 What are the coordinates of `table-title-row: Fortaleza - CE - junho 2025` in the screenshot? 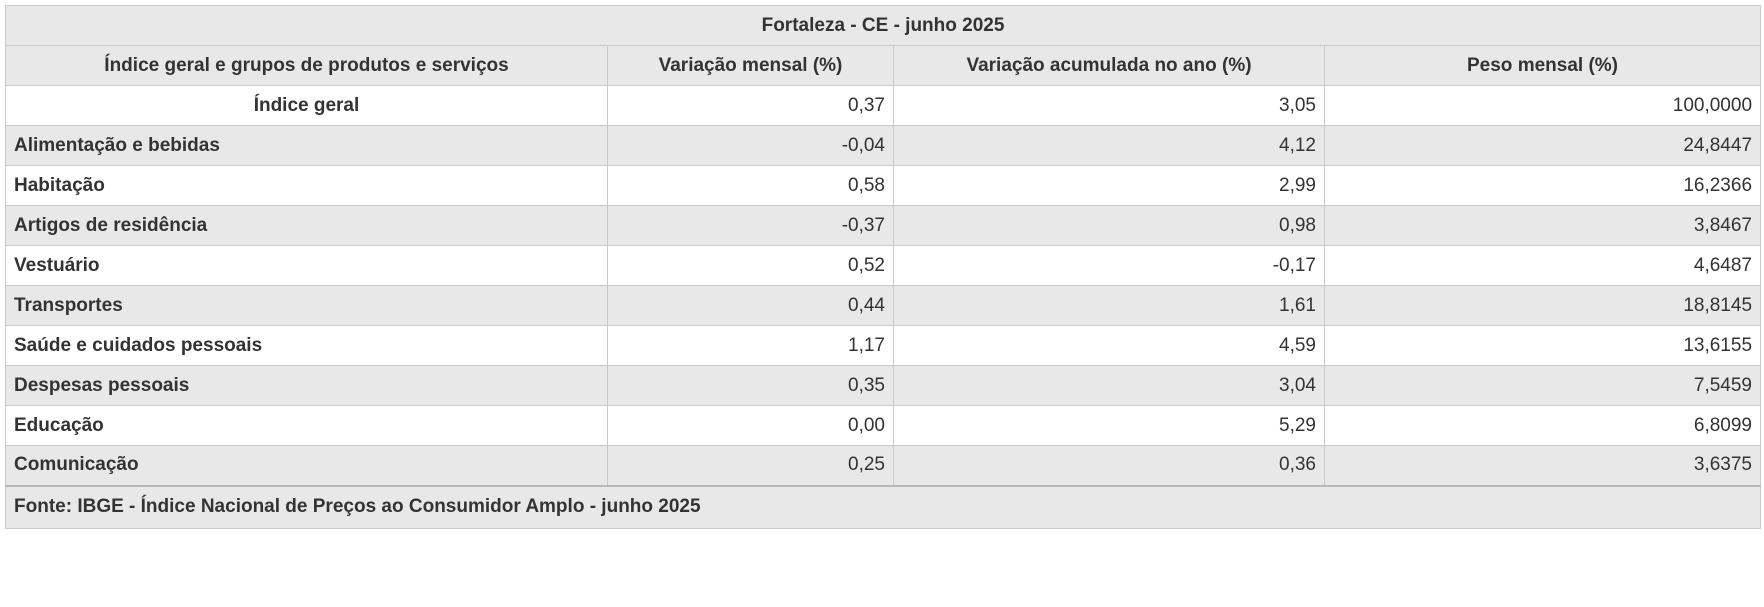 It's located at (883, 25).